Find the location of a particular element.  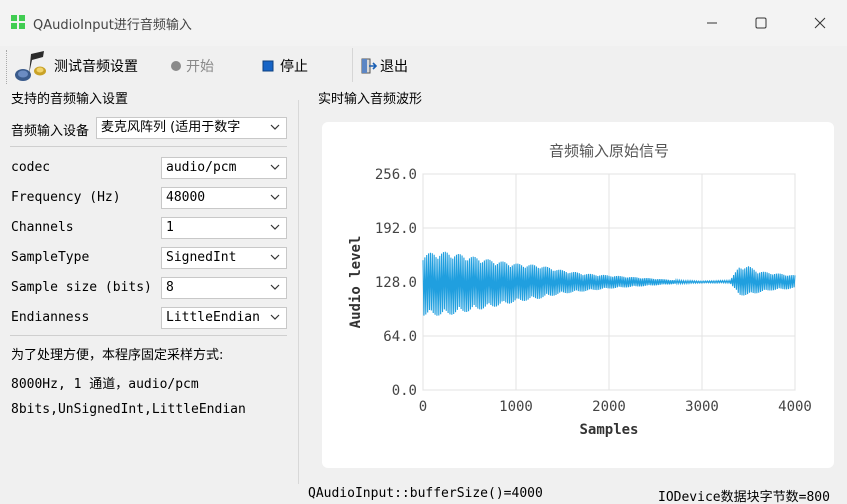

close-button is located at coordinates (820, 23).